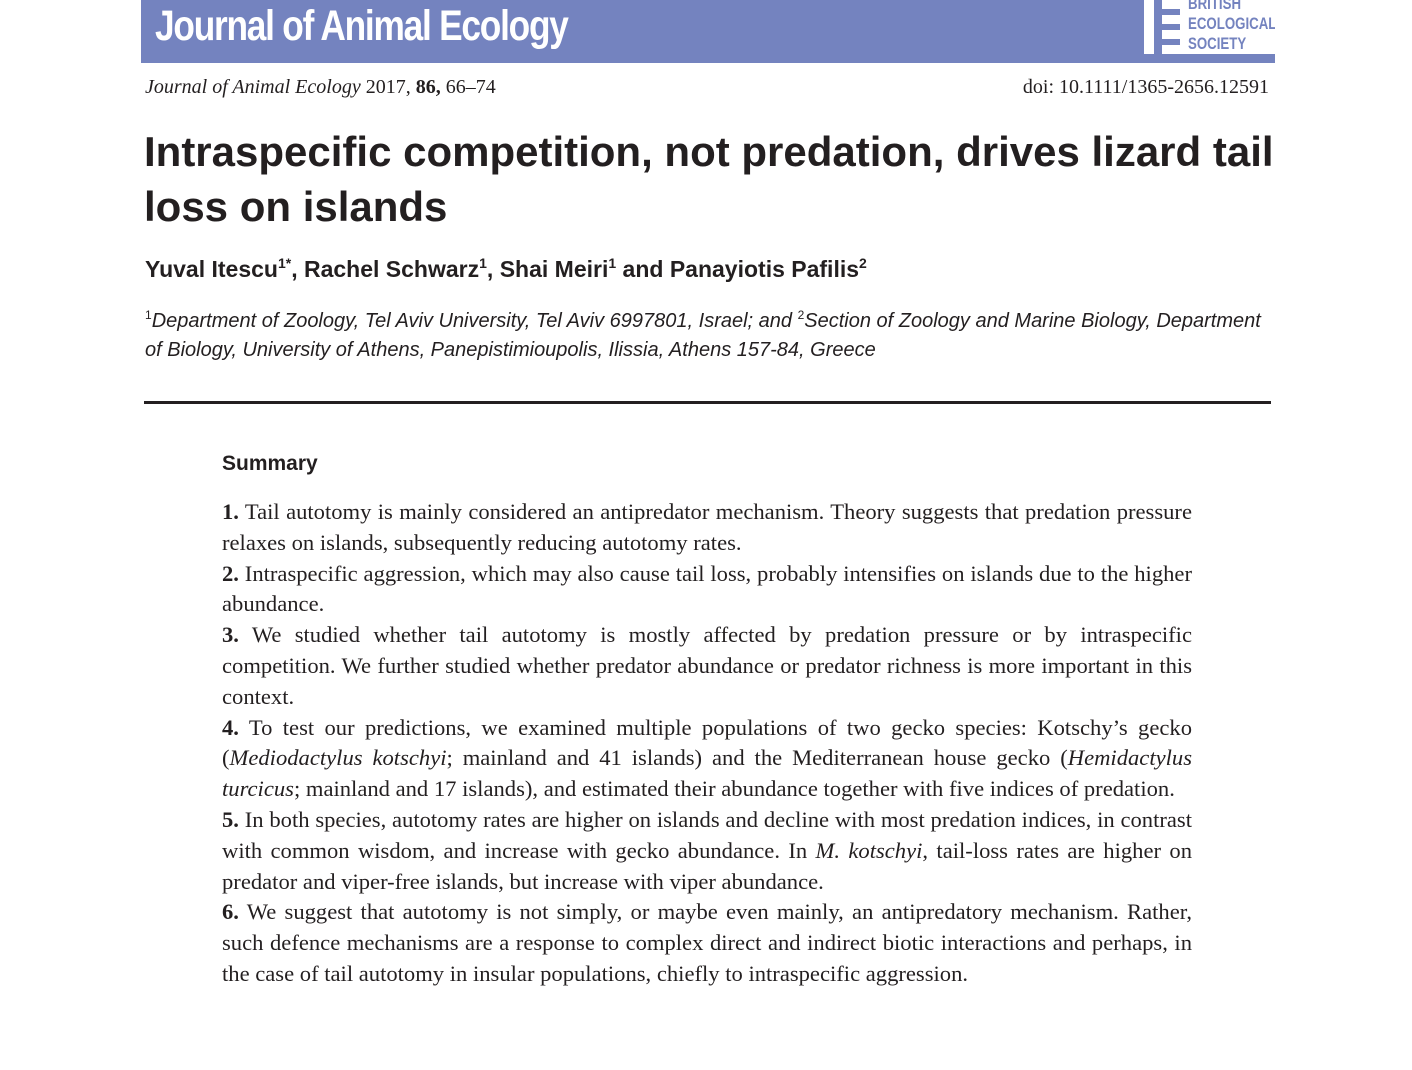 The width and height of the screenshot is (1412, 1070). Describe the element at coordinates (1231, 23) in the screenshot. I see `society-logo-line: ECOLOGICAL` at that location.